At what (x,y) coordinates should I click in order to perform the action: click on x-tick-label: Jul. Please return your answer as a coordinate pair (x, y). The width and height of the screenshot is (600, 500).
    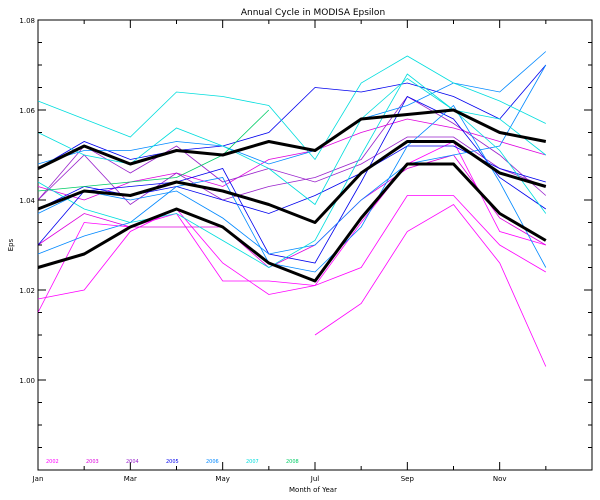
    Looking at the image, I should click on (315, 479).